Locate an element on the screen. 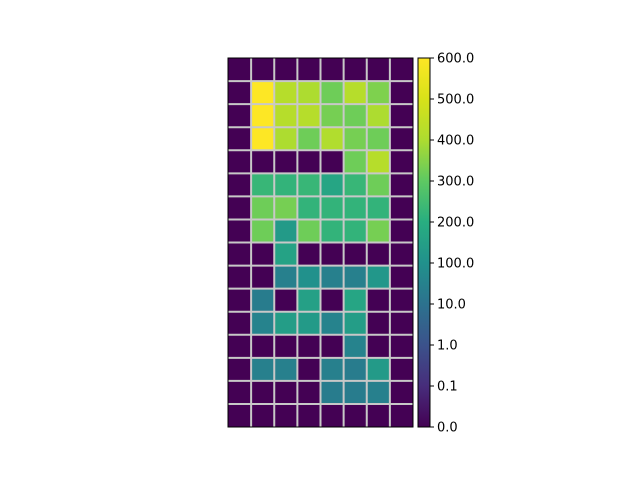 The height and width of the screenshot is (480, 640). colorbar-tick-label: 1.0 is located at coordinates (447, 346).